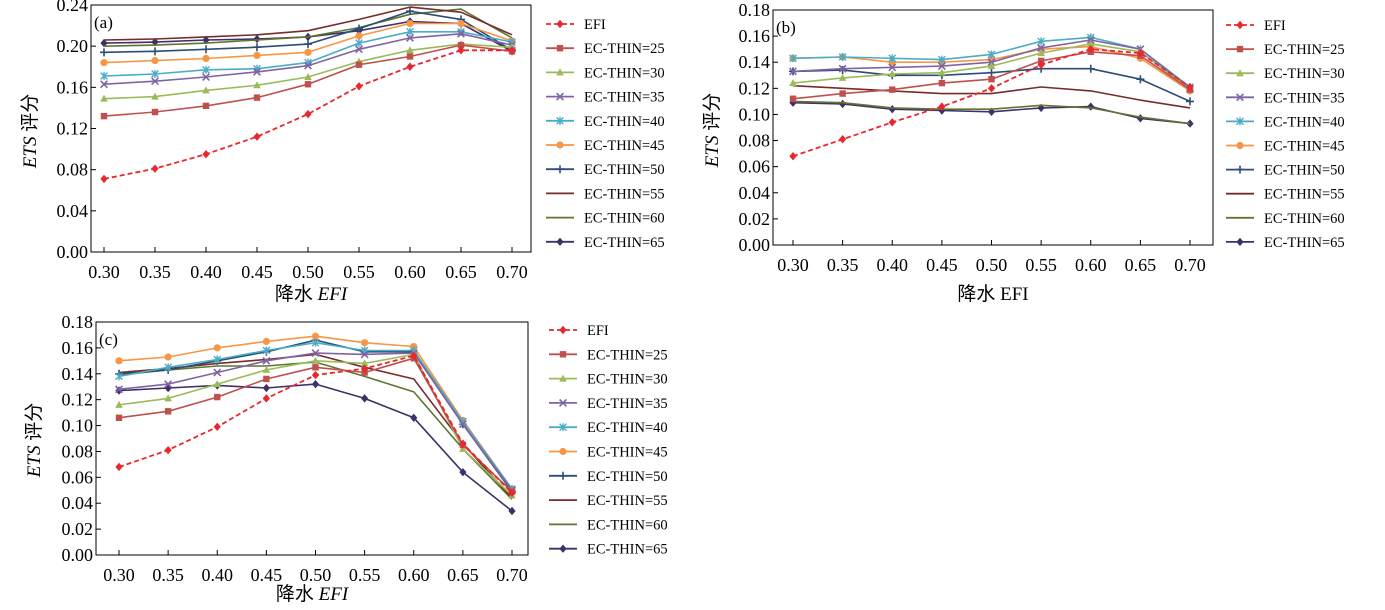 The height and width of the screenshot is (610, 1385). What do you see at coordinates (624, 243) in the screenshot?
I see `legend-label: EC-THIN=65` at bounding box center [624, 243].